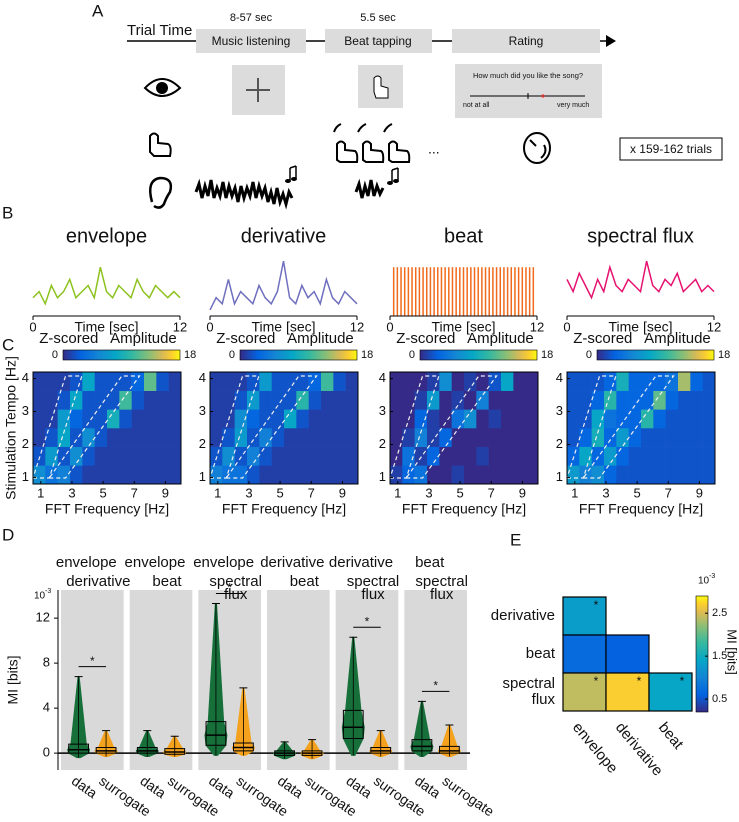 This screenshot has height=822, width=739. What do you see at coordinates (305, 581) in the screenshot?
I see `group-label: beat` at bounding box center [305, 581].